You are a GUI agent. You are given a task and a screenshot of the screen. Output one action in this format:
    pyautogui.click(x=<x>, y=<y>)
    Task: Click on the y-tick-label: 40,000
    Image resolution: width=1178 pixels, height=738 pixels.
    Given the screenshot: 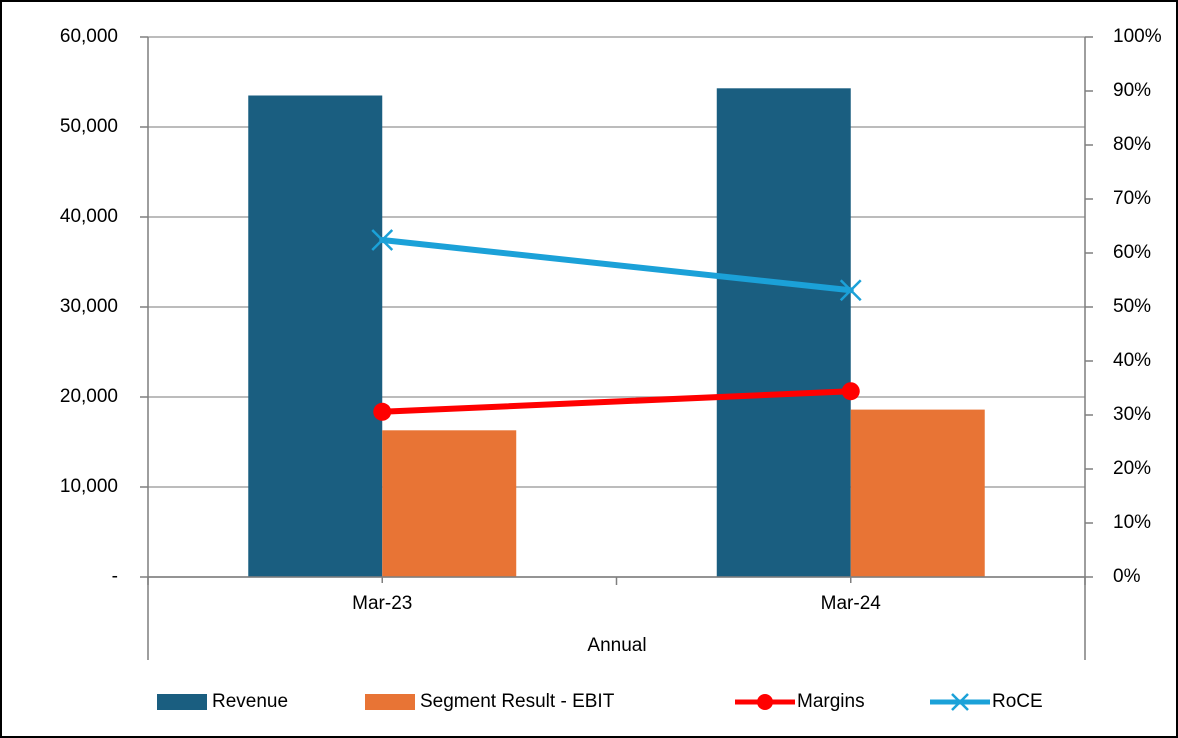 What is the action you would take?
    pyautogui.click(x=89, y=216)
    